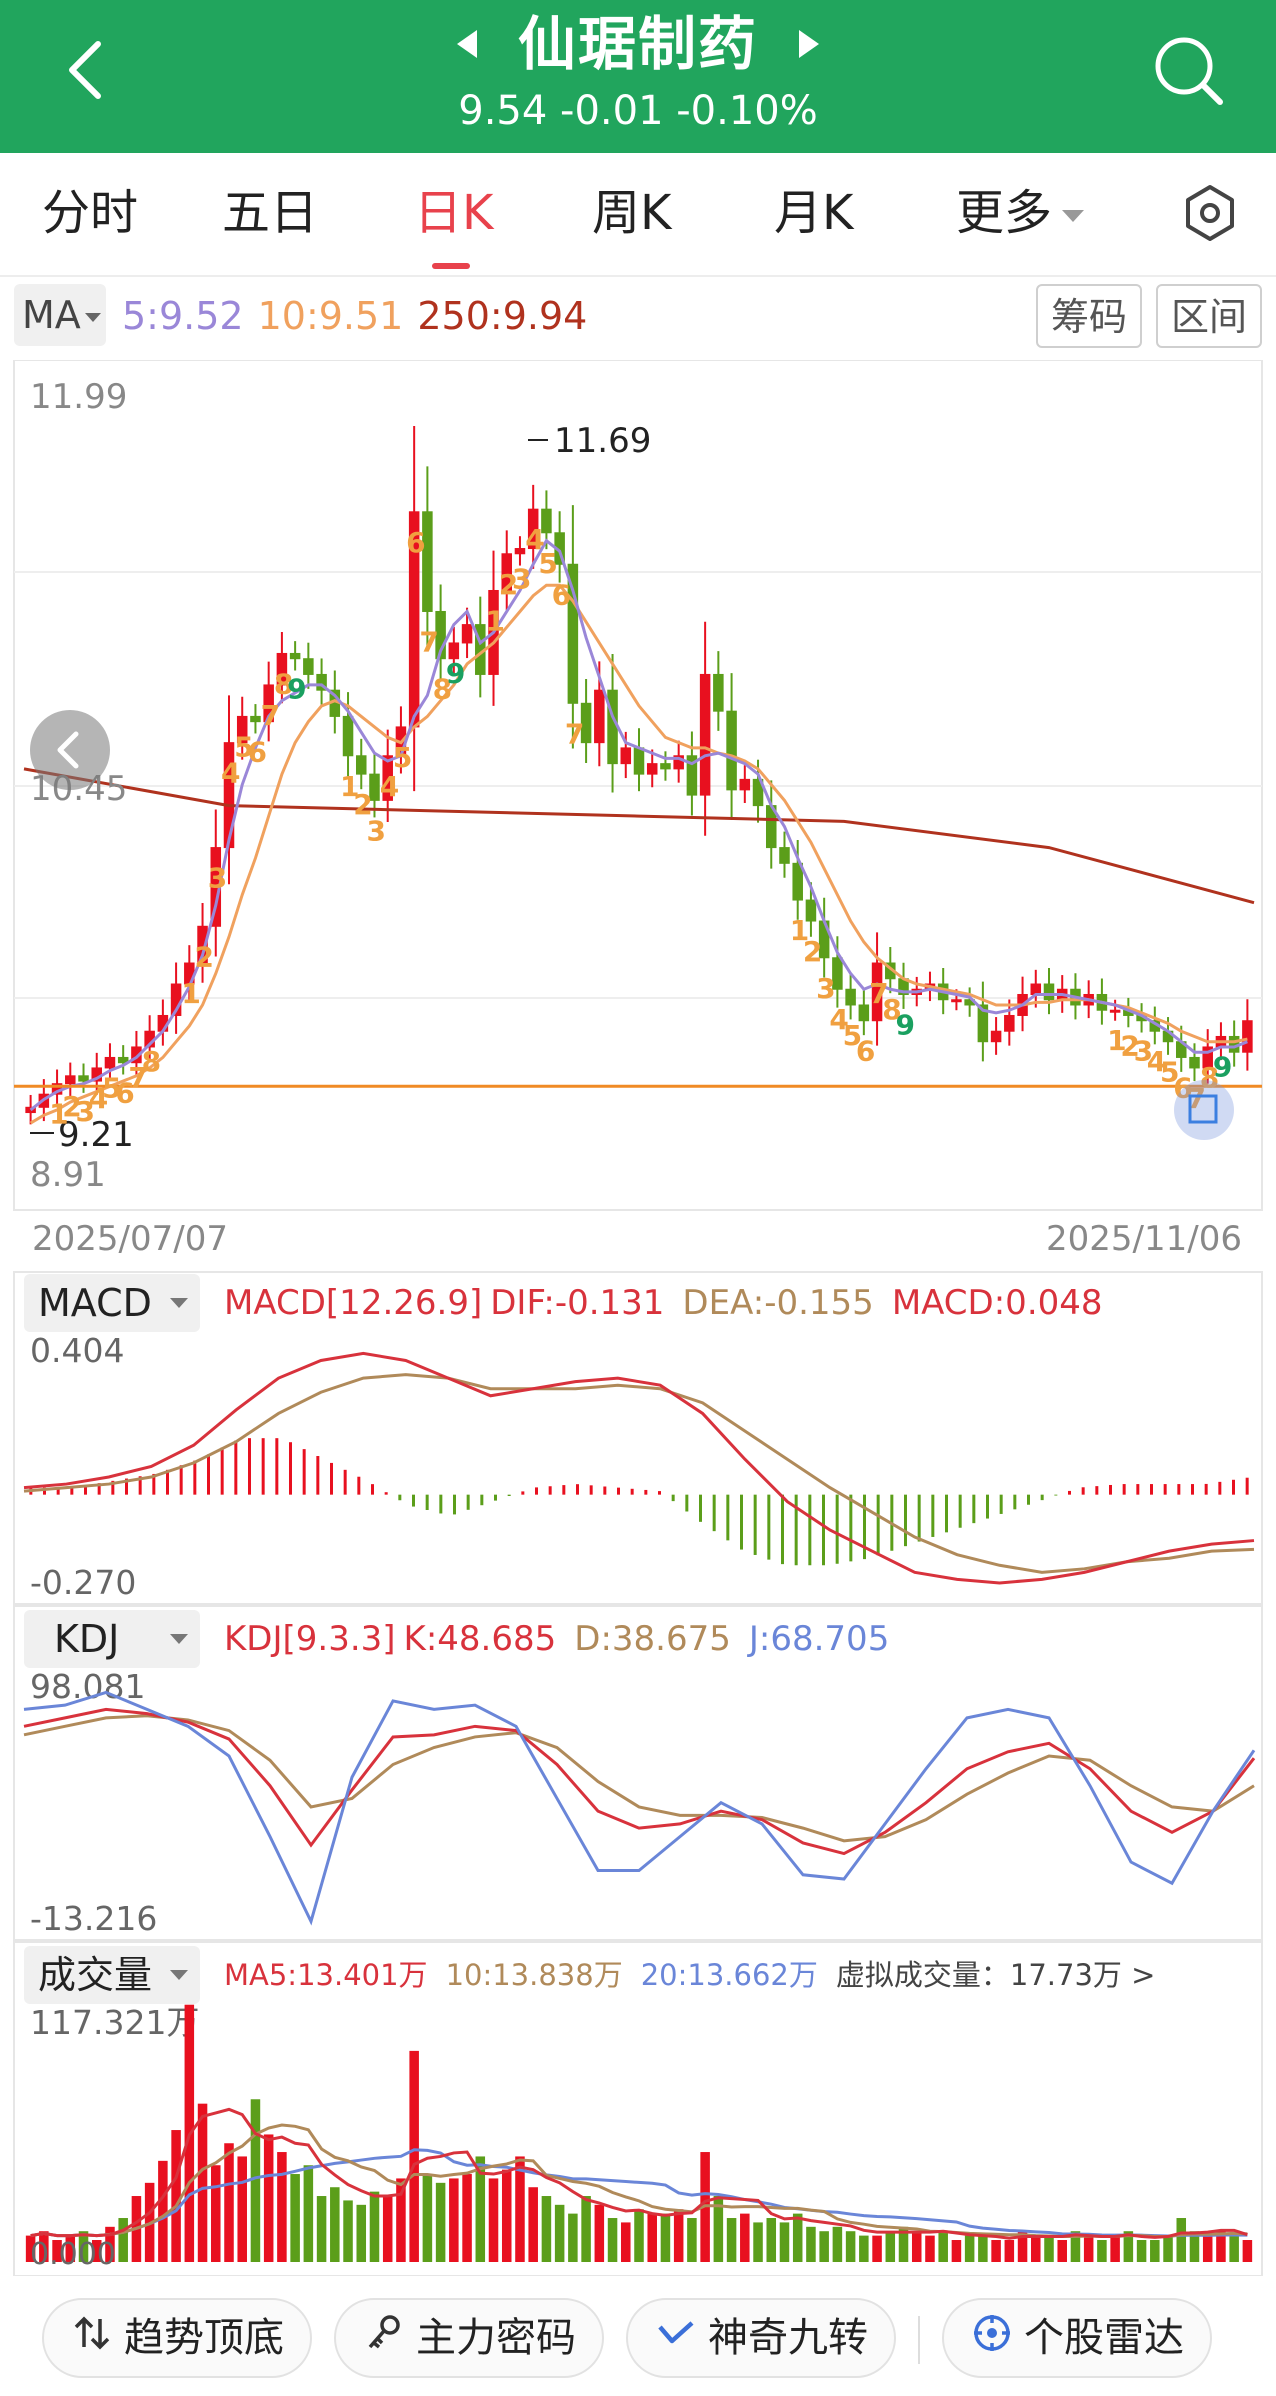 This screenshot has height=2396, width=1276. I want to click on trend-top-bottom-button: 趋势顶底, so click(177, 2338).